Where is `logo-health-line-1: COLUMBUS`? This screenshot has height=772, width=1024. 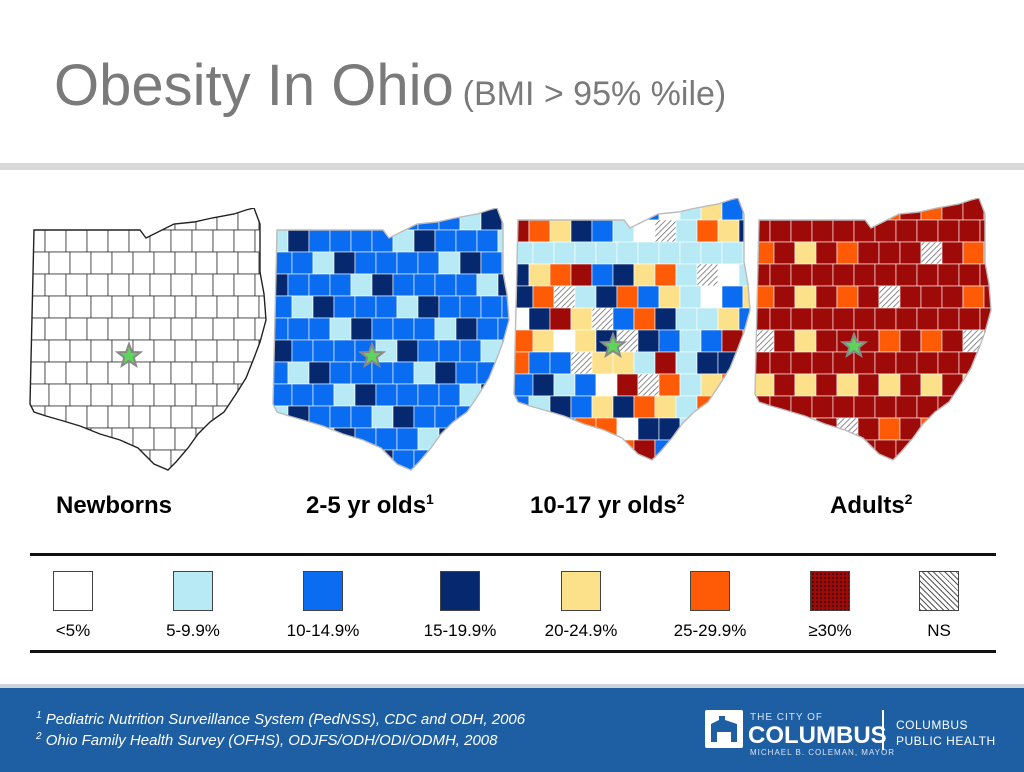 logo-health-line-1: COLUMBUS is located at coordinates (932, 725).